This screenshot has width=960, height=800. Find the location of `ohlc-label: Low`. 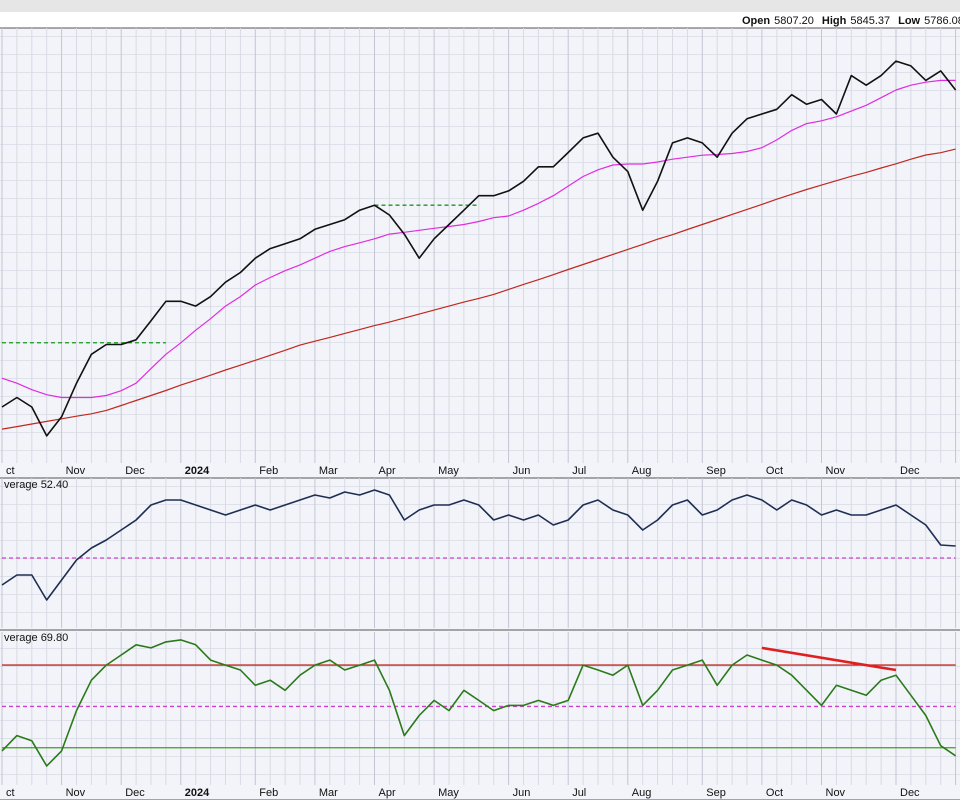

ohlc-label: Low is located at coordinates (909, 21).